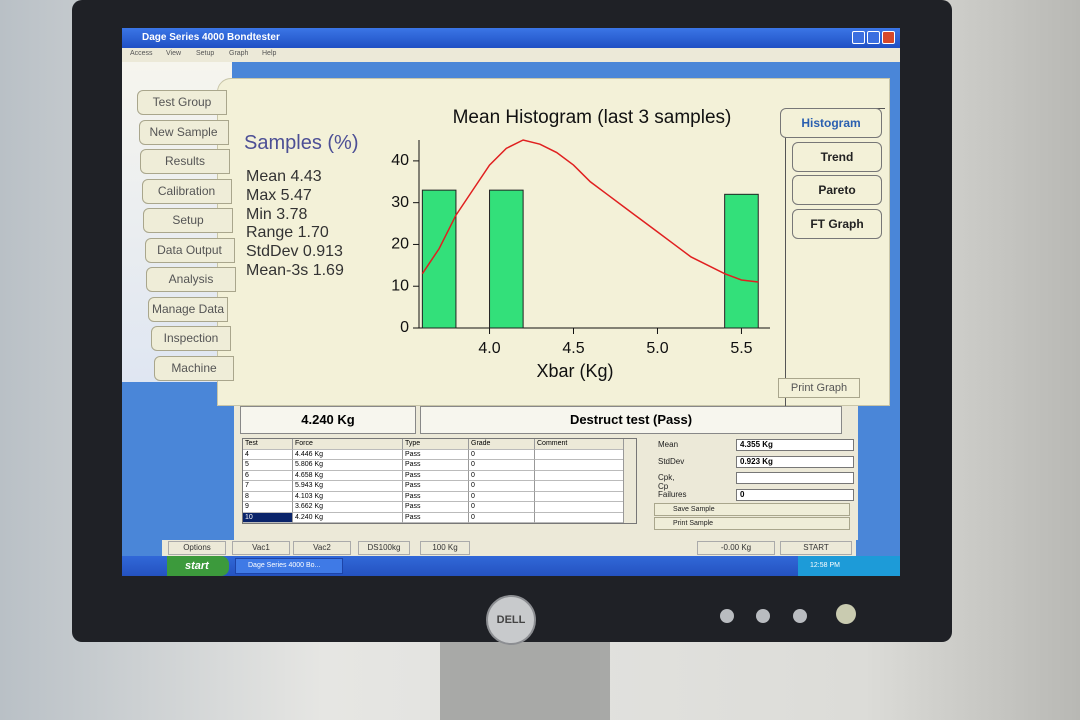 Image resolution: width=1080 pixels, height=720 pixels. I want to click on x-tick-label: 4.0, so click(489, 348).